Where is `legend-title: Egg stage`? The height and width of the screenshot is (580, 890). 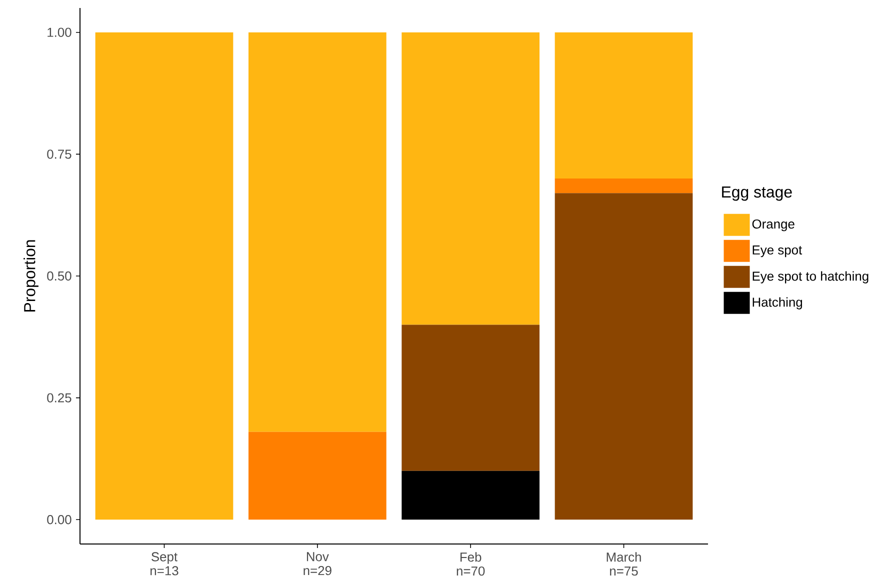 legend-title: Egg stage is located at coordinates (757, 193).